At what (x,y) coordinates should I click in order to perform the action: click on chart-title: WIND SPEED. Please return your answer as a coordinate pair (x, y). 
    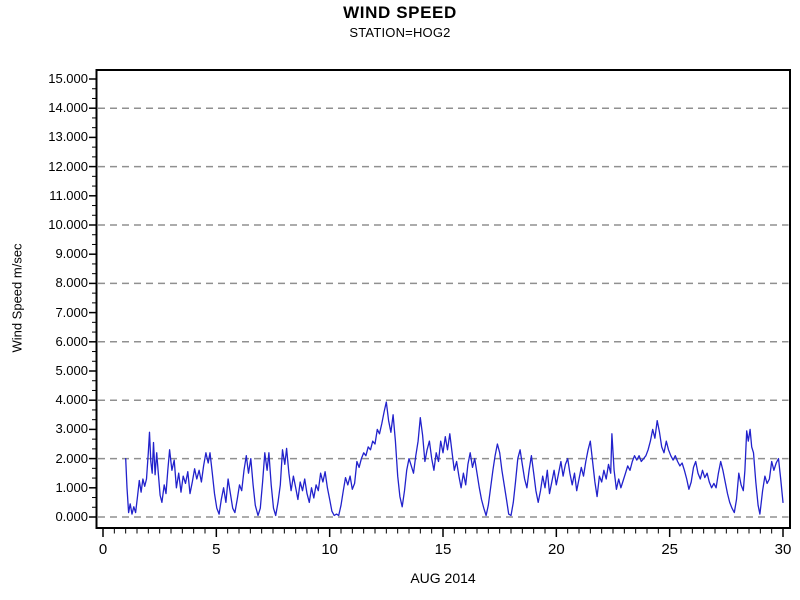
    Looking at the image, I should click on (400, 12).